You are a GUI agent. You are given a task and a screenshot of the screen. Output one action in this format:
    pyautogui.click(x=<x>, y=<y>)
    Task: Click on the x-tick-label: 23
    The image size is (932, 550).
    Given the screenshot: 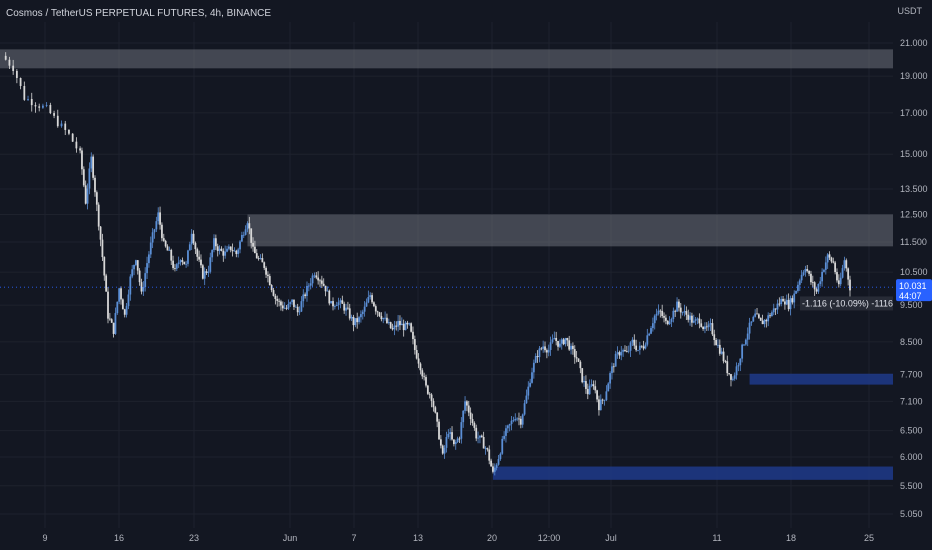 What is the action you would take?
    pyautogui.click(x=194, y=538)
    